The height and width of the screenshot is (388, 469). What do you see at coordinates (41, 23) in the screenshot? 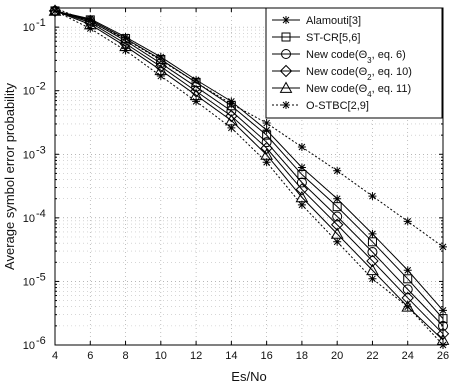
I see `y-tick-exponent: -1` at bounding box center [41, 23].